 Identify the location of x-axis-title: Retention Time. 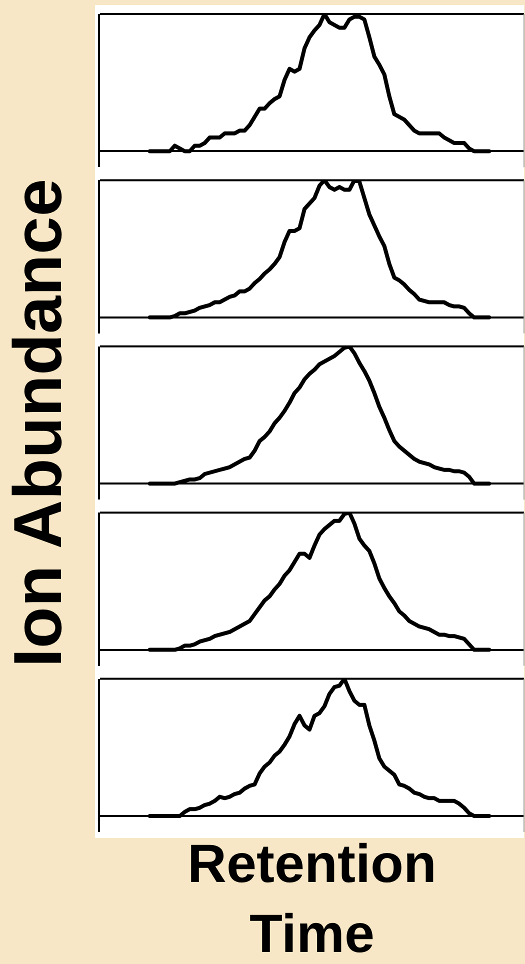
(312, 899).